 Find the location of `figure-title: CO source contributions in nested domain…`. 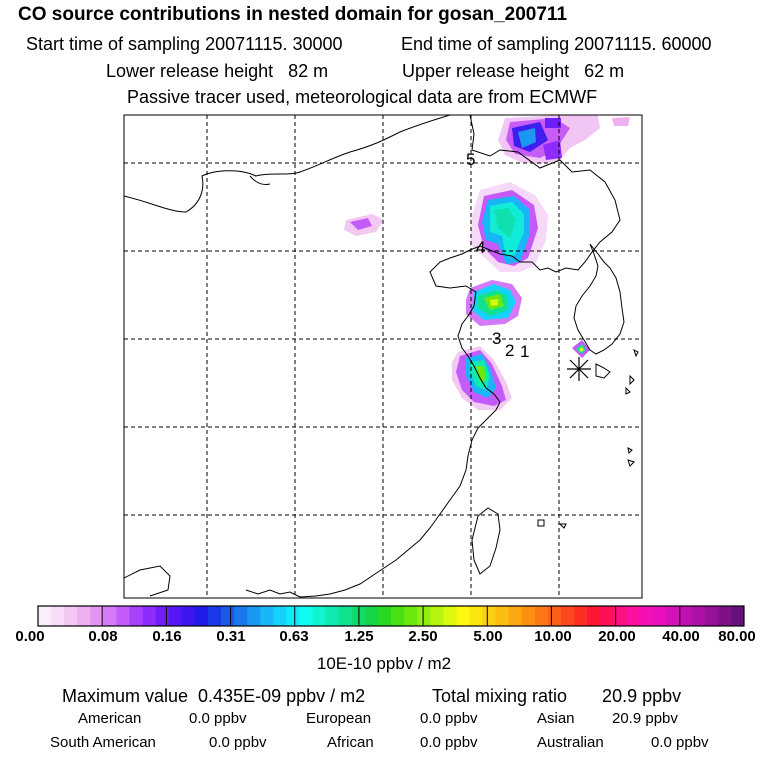

figure-title: CO source contributions in nested domain… is located at coordinates (293, 14).